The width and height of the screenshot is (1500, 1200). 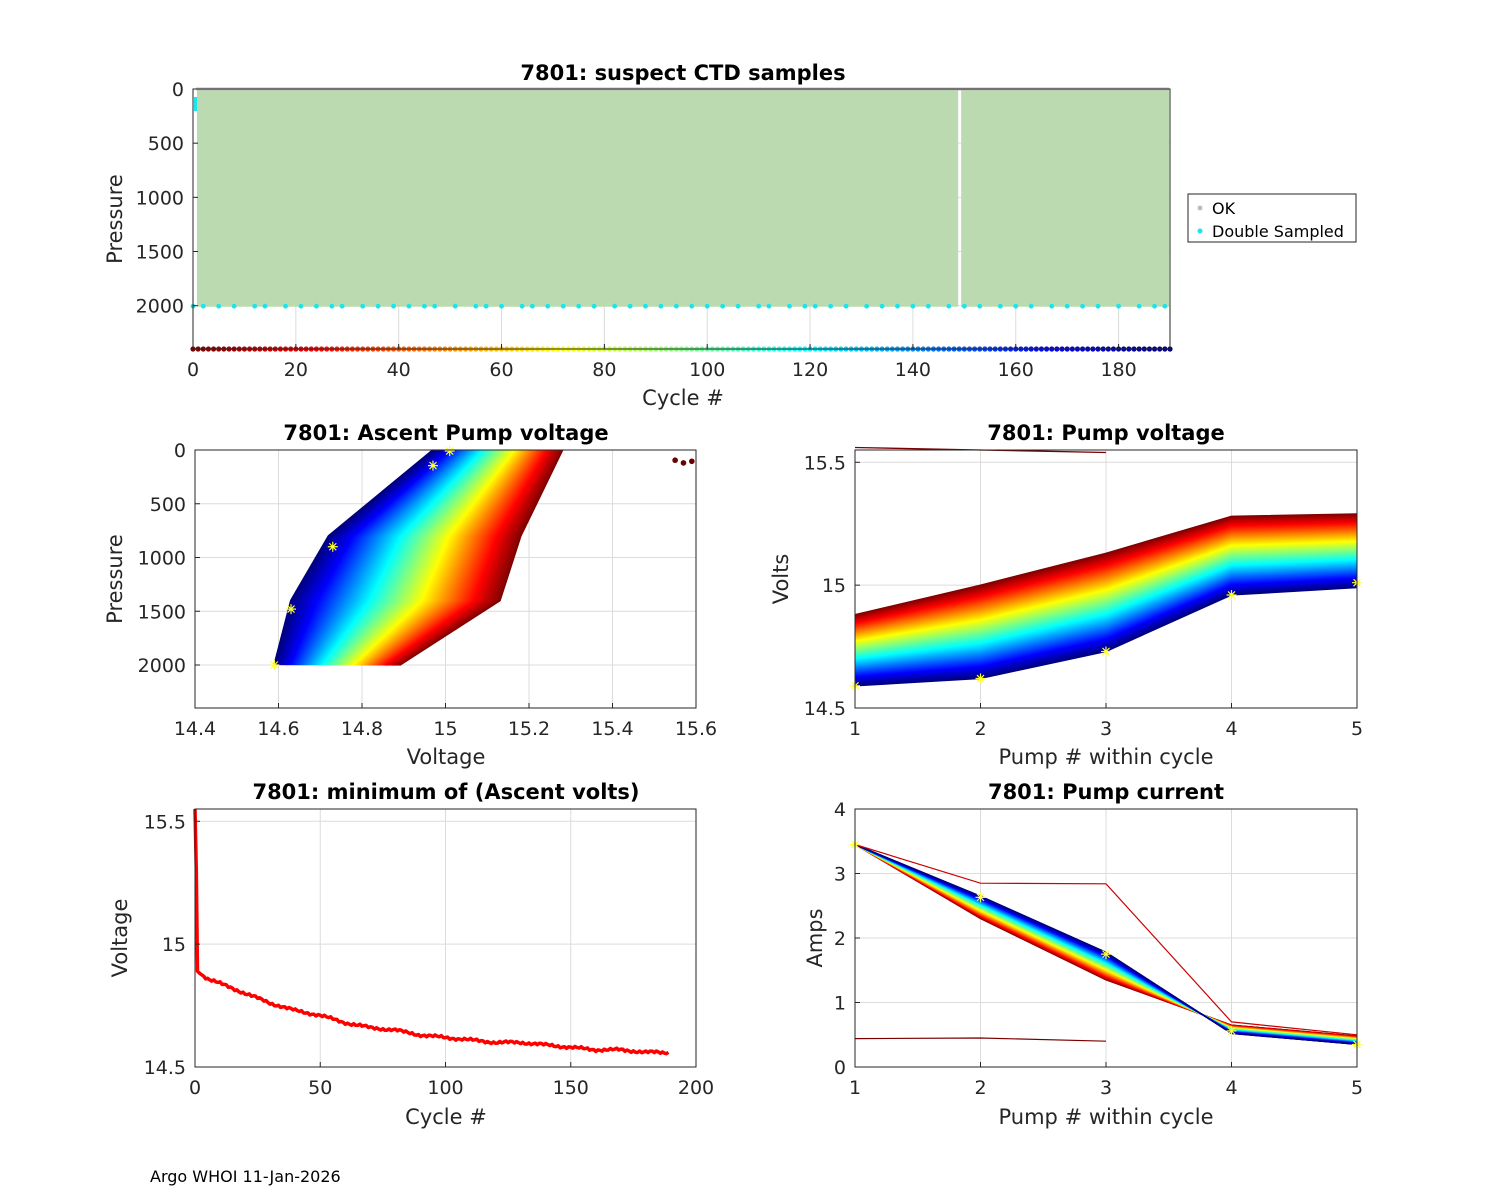 I want to click on pump-voltage-star-marker, so click(x=1106, y=651).